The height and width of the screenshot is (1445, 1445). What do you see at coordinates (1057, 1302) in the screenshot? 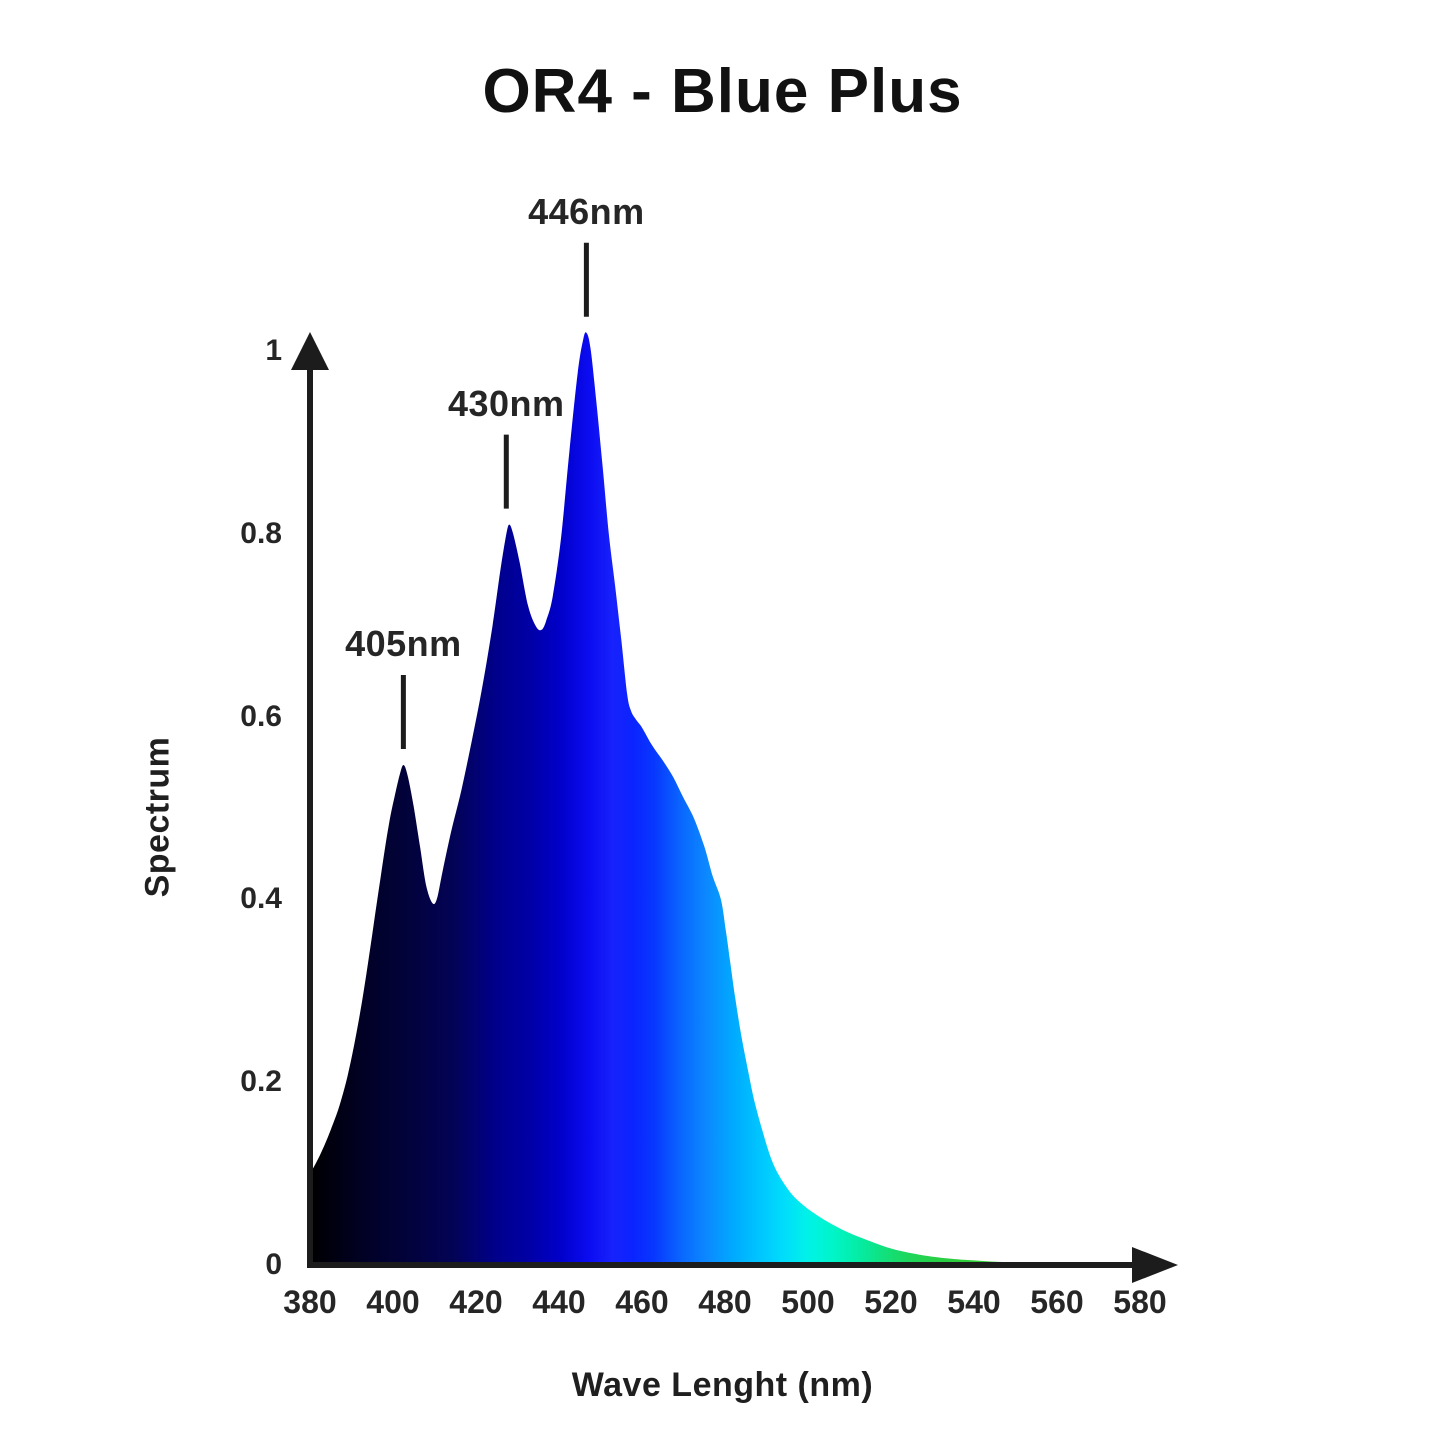
I see `x-tick-label: 560` at bounding box center [1057, 1302].